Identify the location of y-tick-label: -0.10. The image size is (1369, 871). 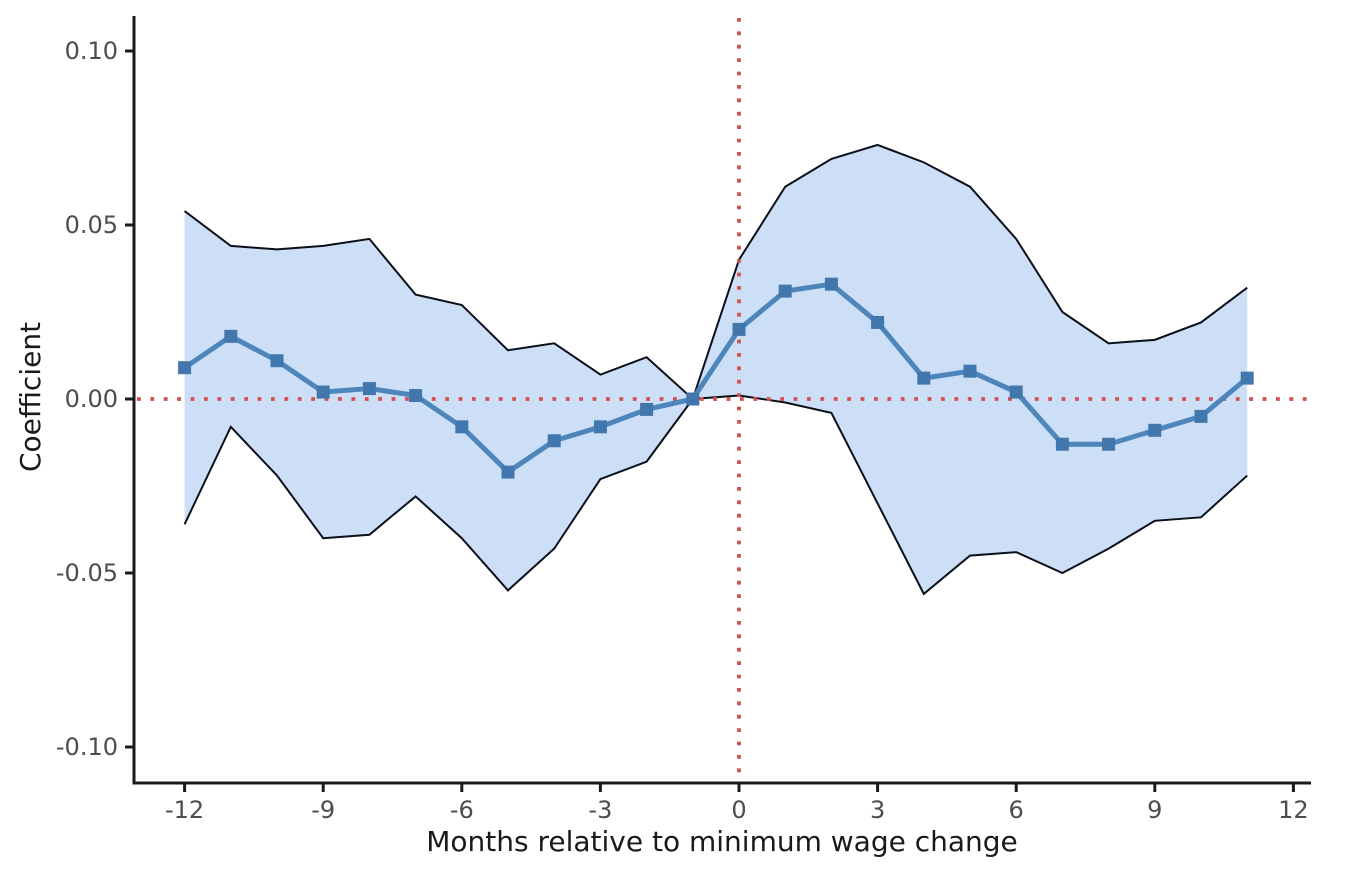
(87, 747).